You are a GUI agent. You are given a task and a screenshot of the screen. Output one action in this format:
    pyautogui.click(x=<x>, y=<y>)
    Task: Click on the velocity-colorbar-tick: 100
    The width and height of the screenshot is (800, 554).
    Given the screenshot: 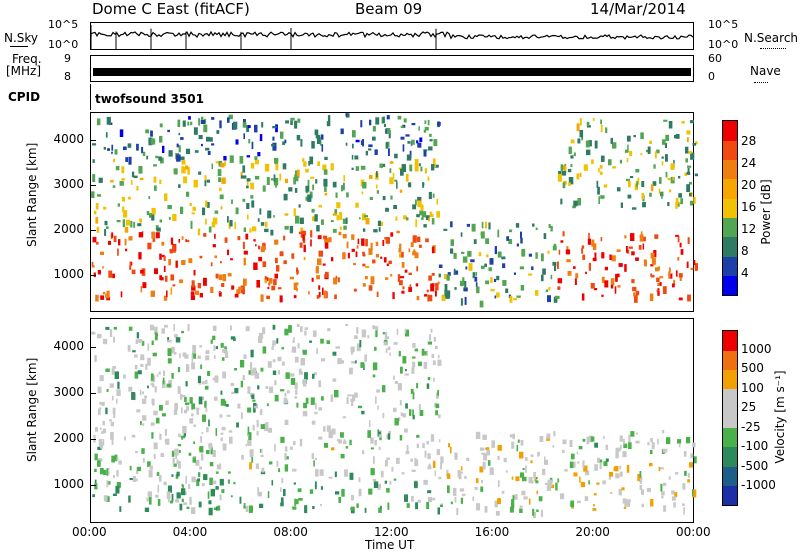 What is the action you would take?
    pyautogui.click(x=752, y=387)
    